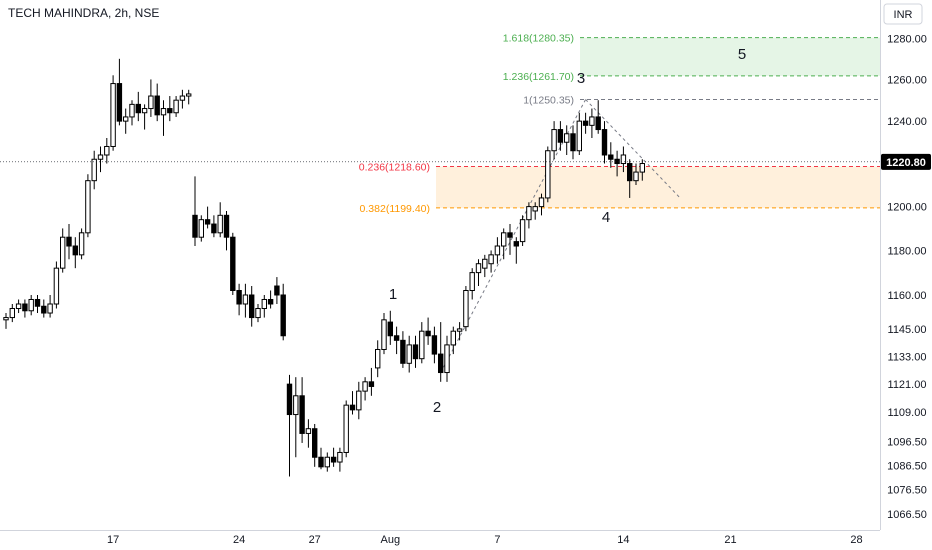  Describe the element at coordinates (395, 209) in the screenshot. I see `fib-level-label: 0.382(1199.40)` at that location.